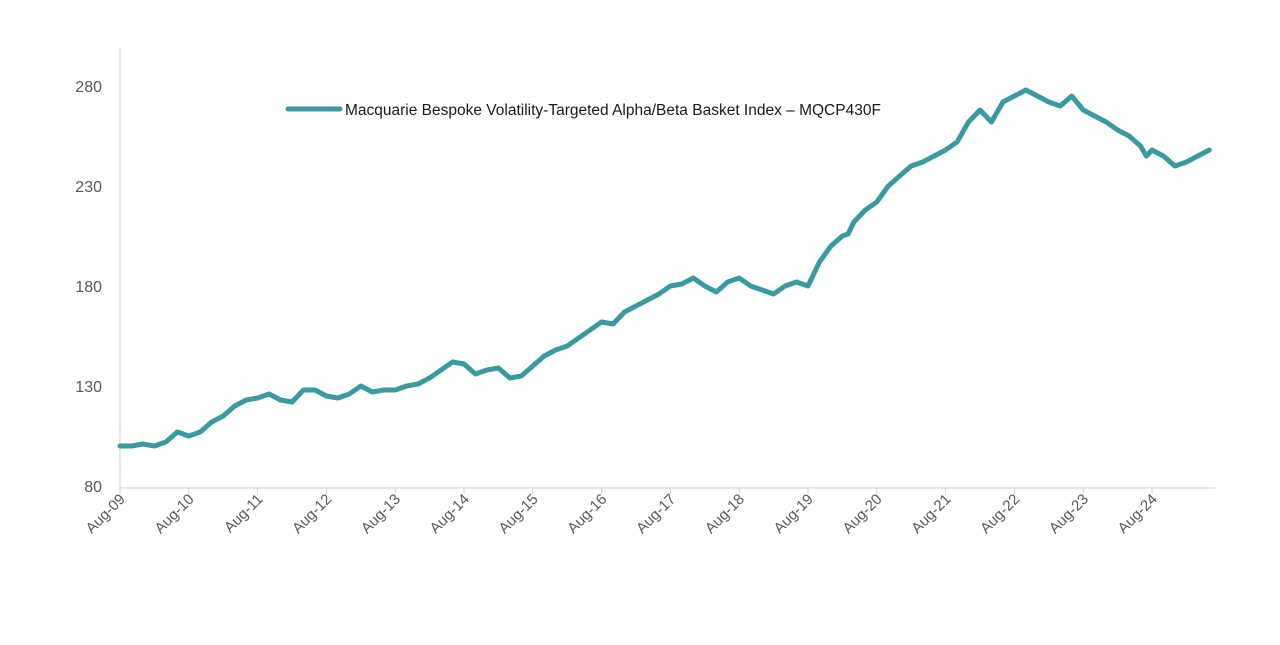 The image size is (1280, 645). I want to click on x-tick-label: Aug-20, so click(862, 514).